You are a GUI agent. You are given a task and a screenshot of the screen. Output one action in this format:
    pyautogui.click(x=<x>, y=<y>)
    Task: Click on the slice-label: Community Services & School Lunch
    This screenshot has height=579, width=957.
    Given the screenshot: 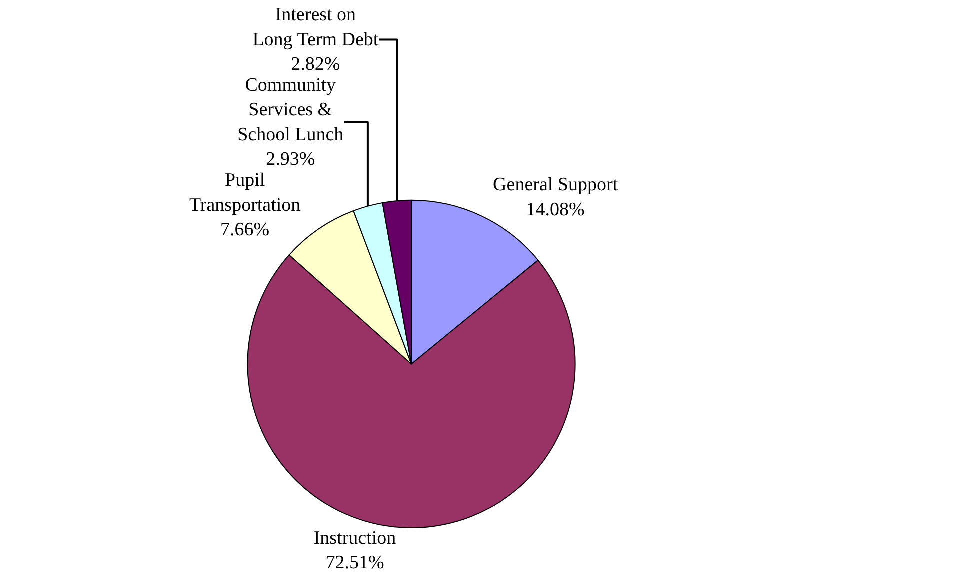 What is the action you would take?
    pyautogui.click(x=291, y=110)
    